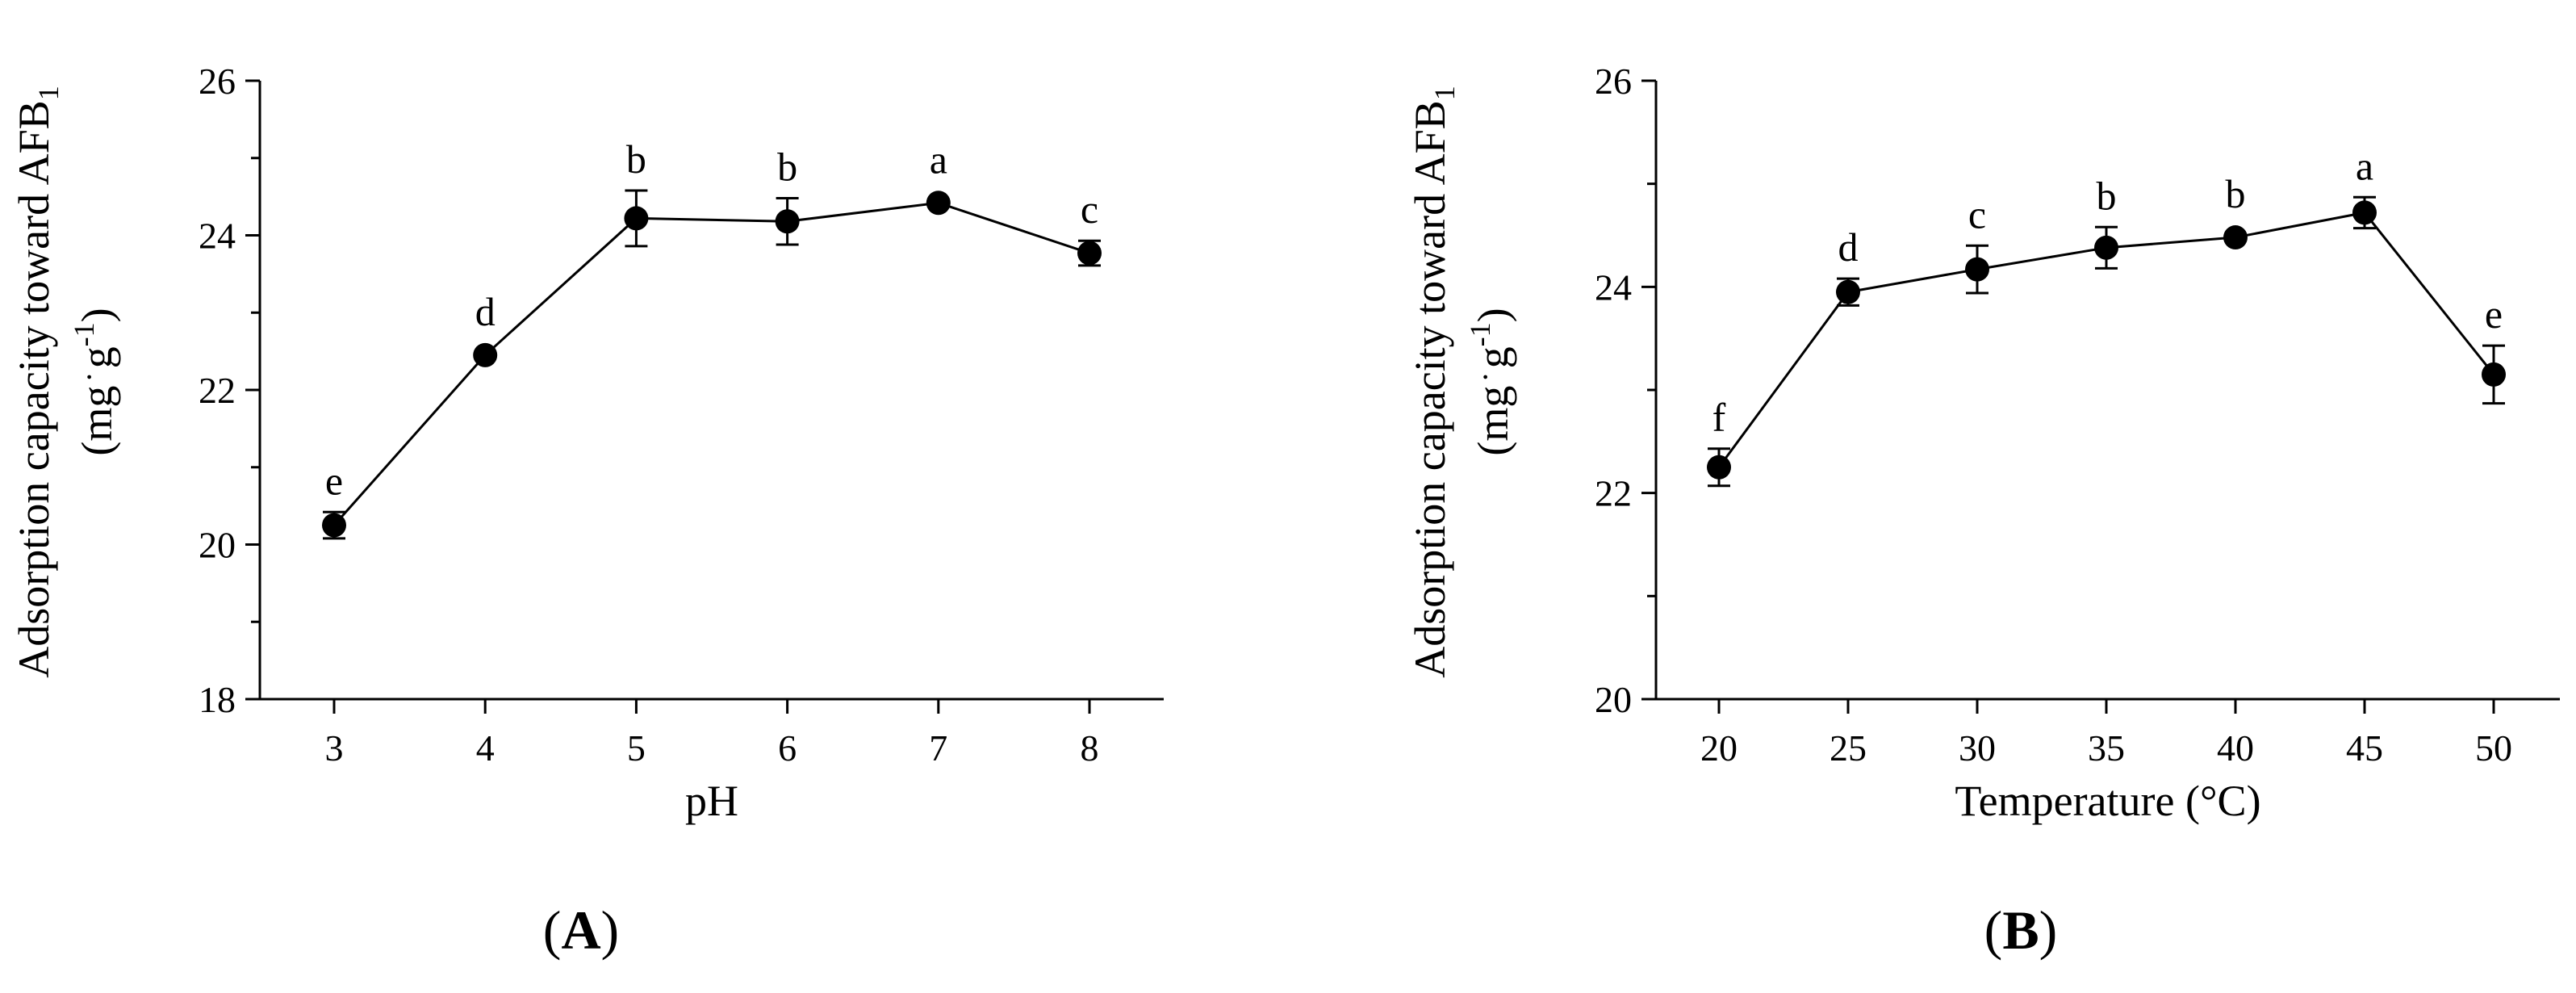  What do you see at coordinates (334, 748) in the screenshot?
I see `x-tick-label: 3` at bounding box center [334, 748].